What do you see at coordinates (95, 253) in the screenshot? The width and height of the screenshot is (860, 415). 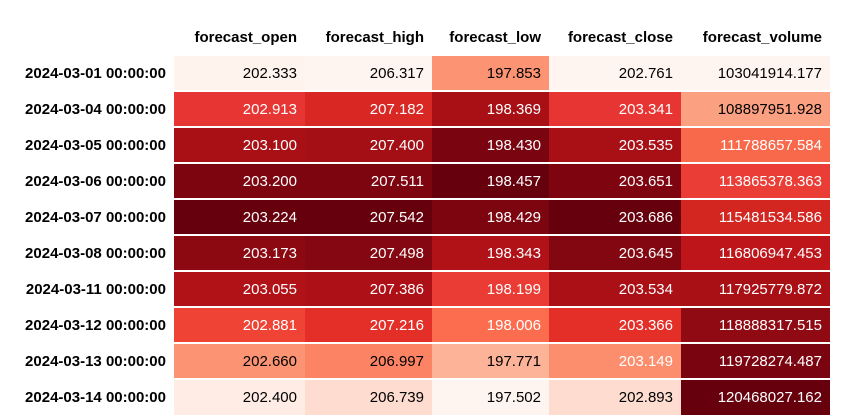 I see `row-index-label: 2024-03-08 00:00:00` at bounding box center [95, 253].